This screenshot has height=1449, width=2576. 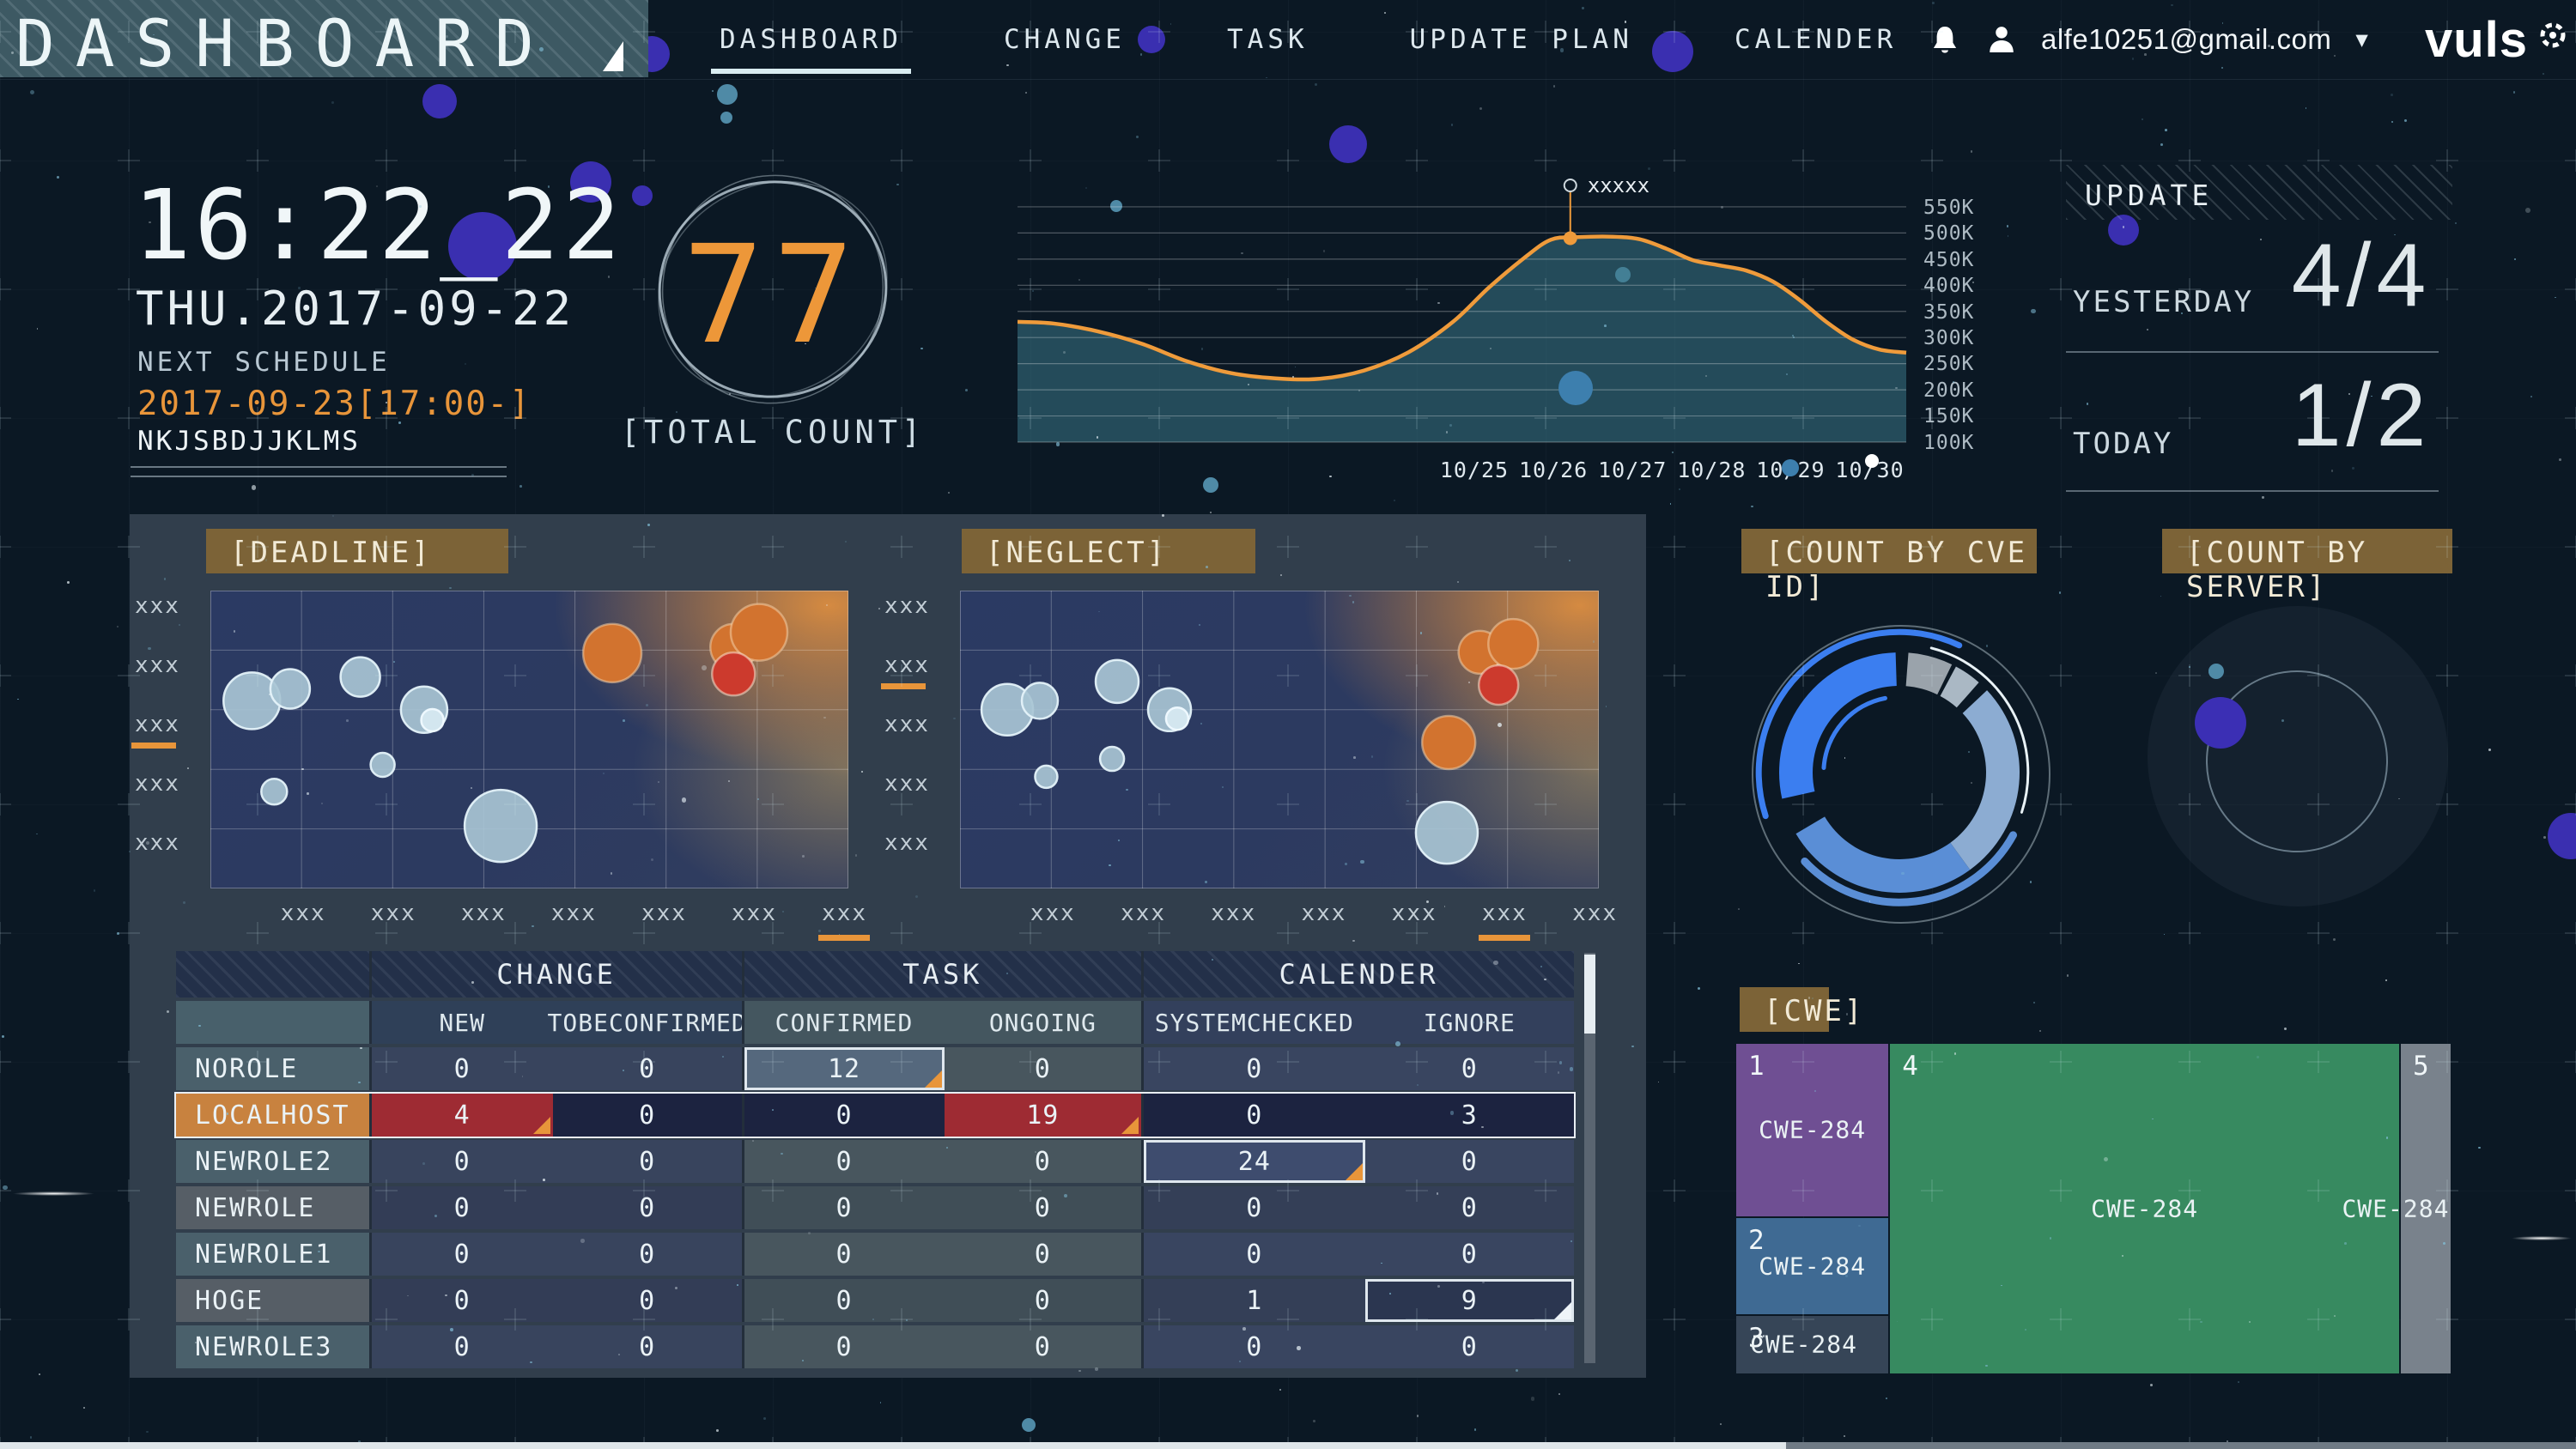 I want to click on server-ring, so click(x=2296, y=761).